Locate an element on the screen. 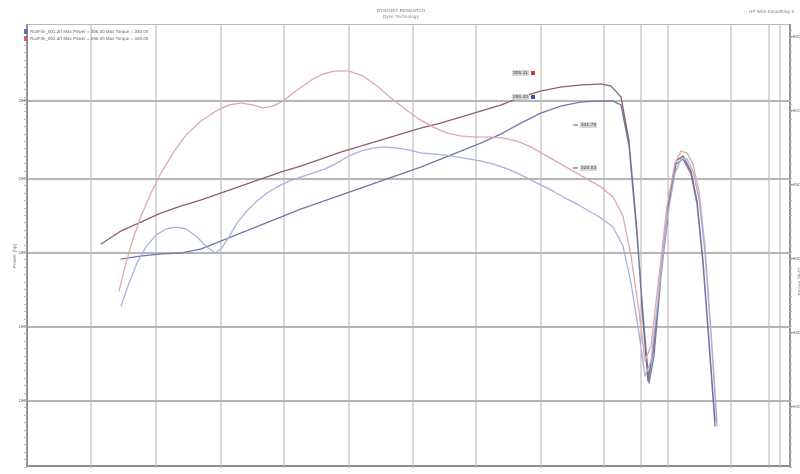 Image resolution: width=800 pixels, height=474 pixels. header-smoothing-info: HP With Smoothing 4 is located at coordinates (771, 11).